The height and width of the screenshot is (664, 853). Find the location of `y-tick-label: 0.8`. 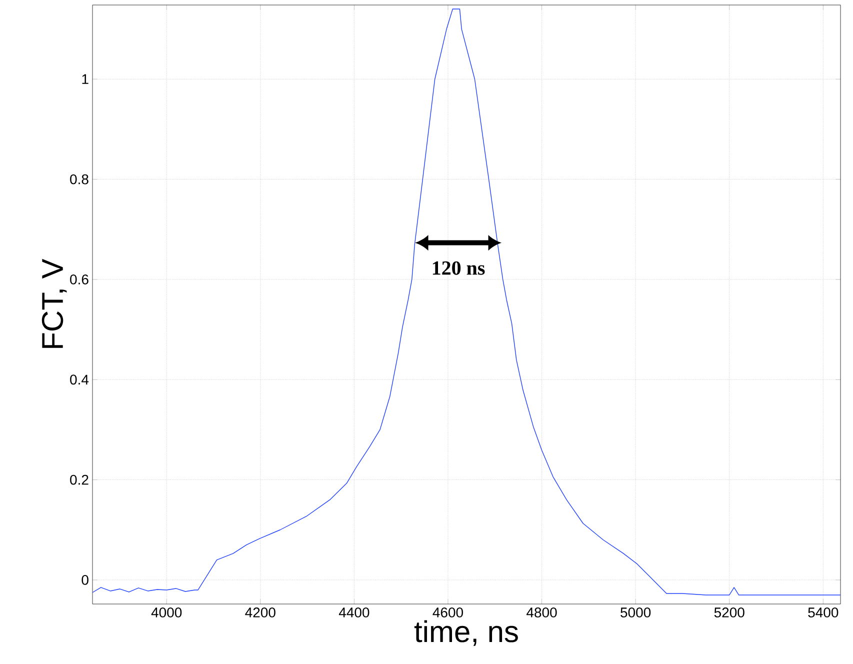

y-tick-label: 0.8 is located at coordinates (79, 179).